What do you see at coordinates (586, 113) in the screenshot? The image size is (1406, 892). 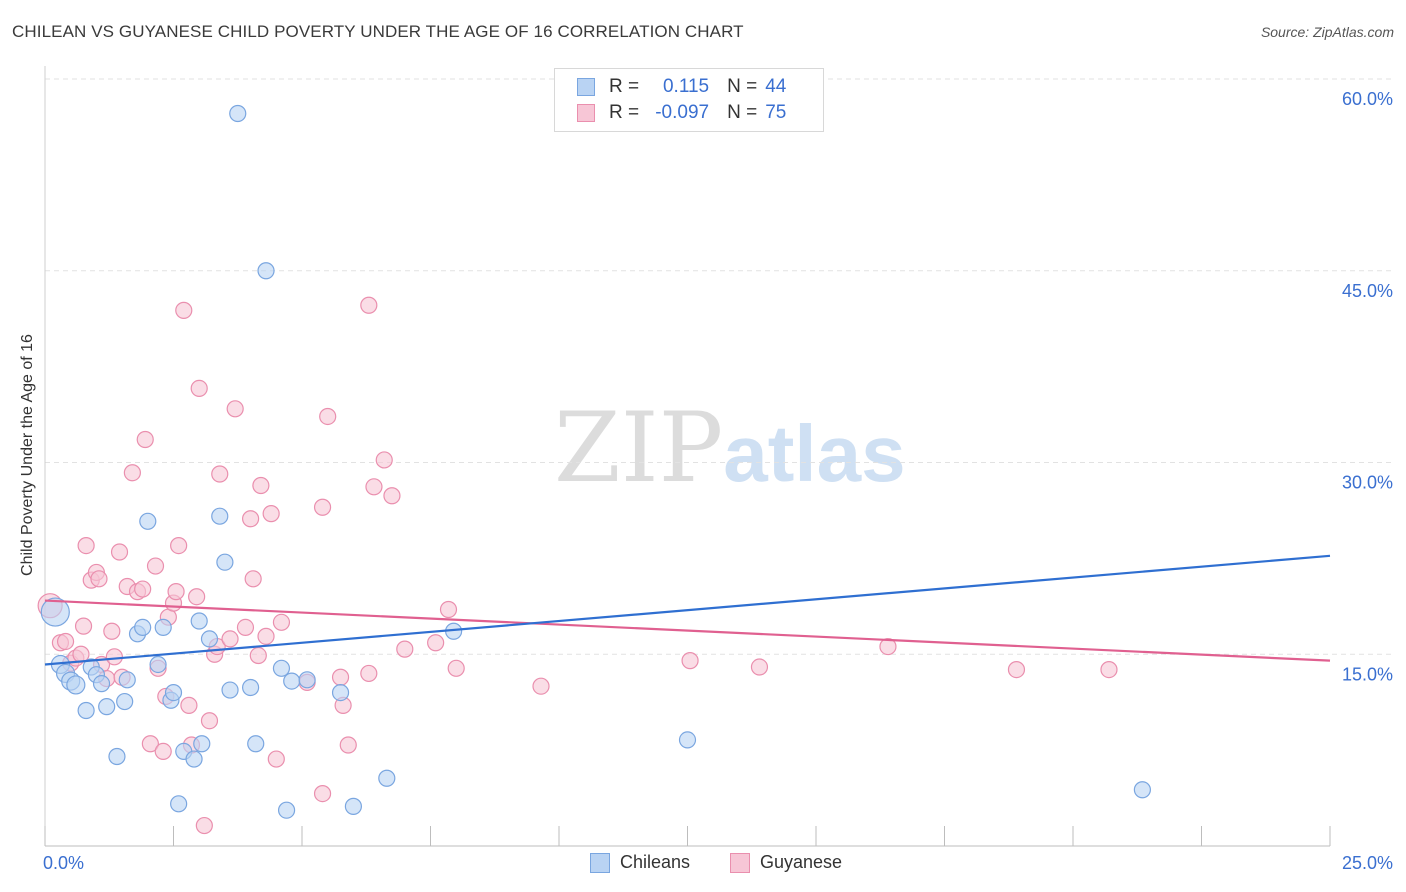 I see `guyanese-swatch` at bounding box center [586, 113].